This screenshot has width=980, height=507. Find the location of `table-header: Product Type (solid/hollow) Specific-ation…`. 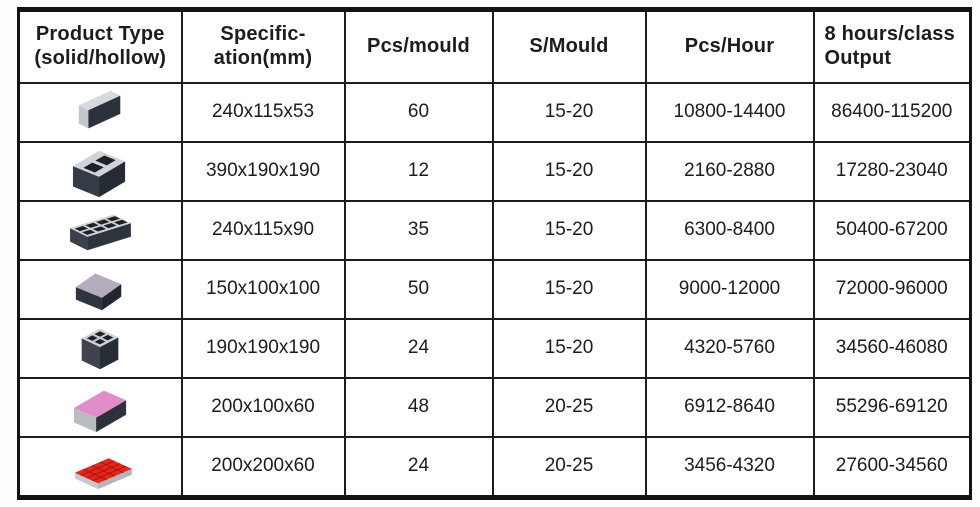

table-header: Product Type (solid/hollow) Specific-ation… is located at coordinates (494, 46).